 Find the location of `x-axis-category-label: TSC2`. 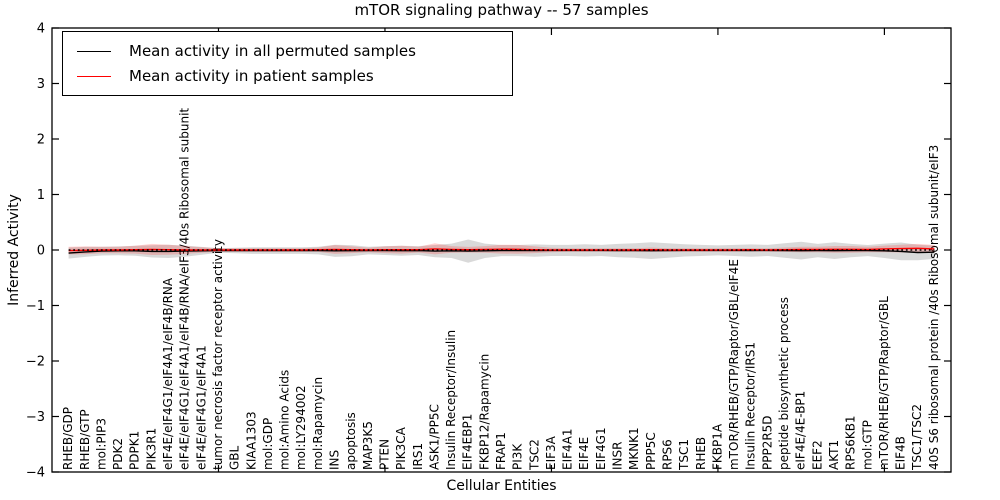

x-axis-category-label: TSC2 is located at coordinates (534, 455).